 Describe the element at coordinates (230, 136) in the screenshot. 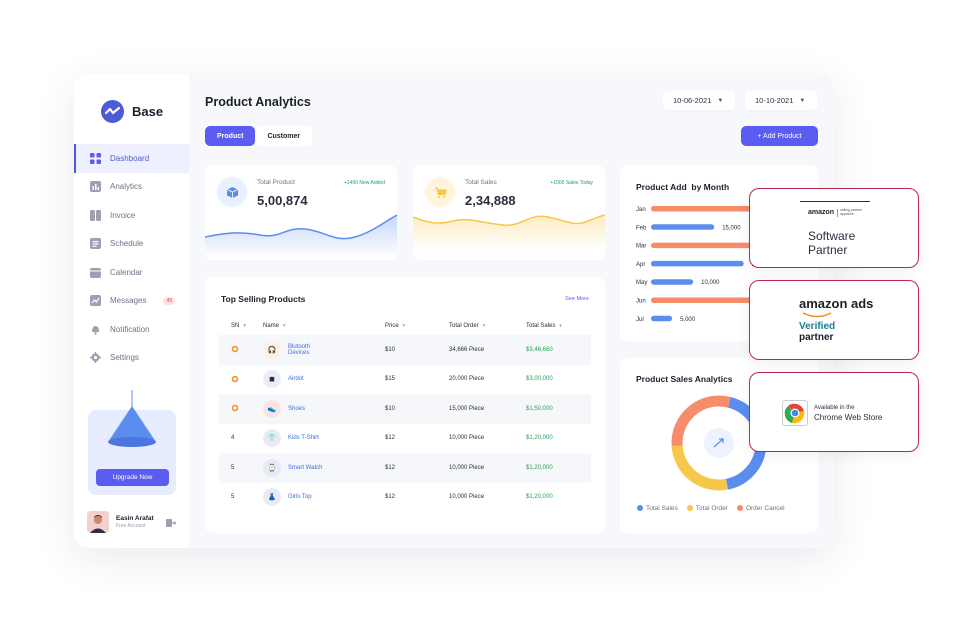

I see `tab-product: Product` at that location.